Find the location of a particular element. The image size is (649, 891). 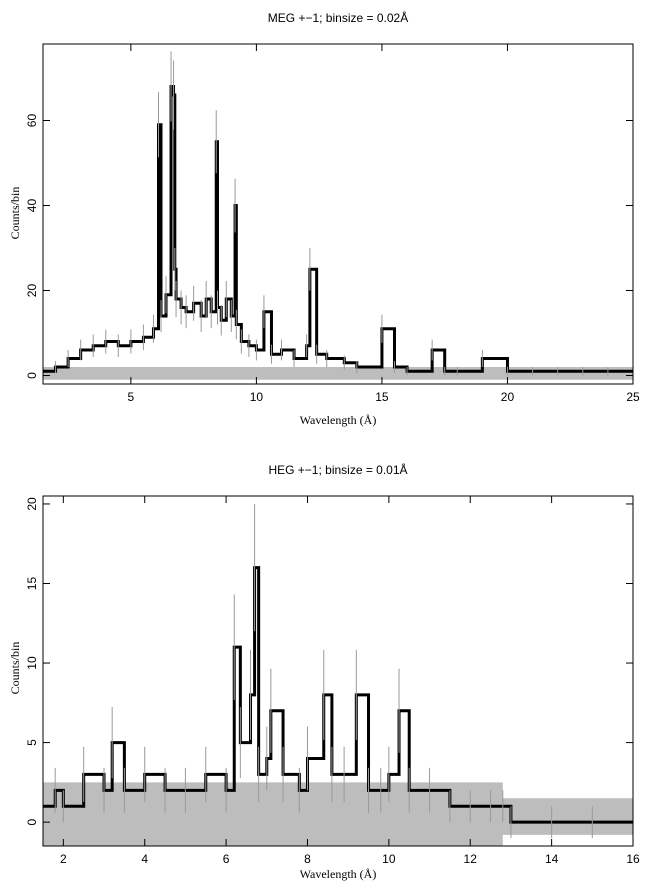

meg-y-tick-label: 60 is located at coordinates (32, 121).